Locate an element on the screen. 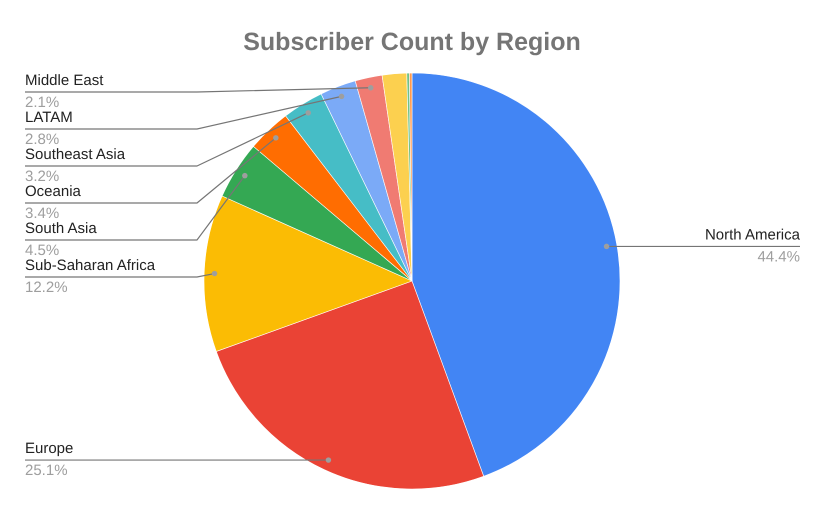 This screenshot has width=827, height=513. slice-label: Oceania is located at coordinates (53, 191).